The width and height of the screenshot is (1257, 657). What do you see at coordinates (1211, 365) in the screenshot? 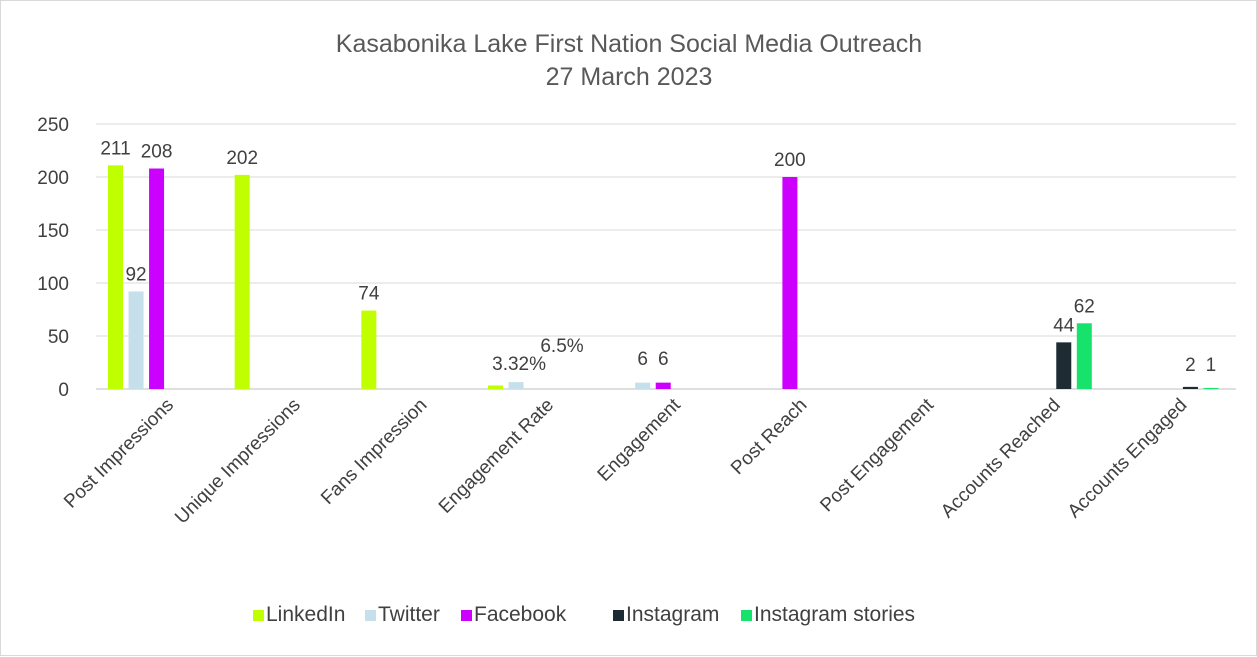
I see `data-label: 1` at bounding box center [1211, 365].